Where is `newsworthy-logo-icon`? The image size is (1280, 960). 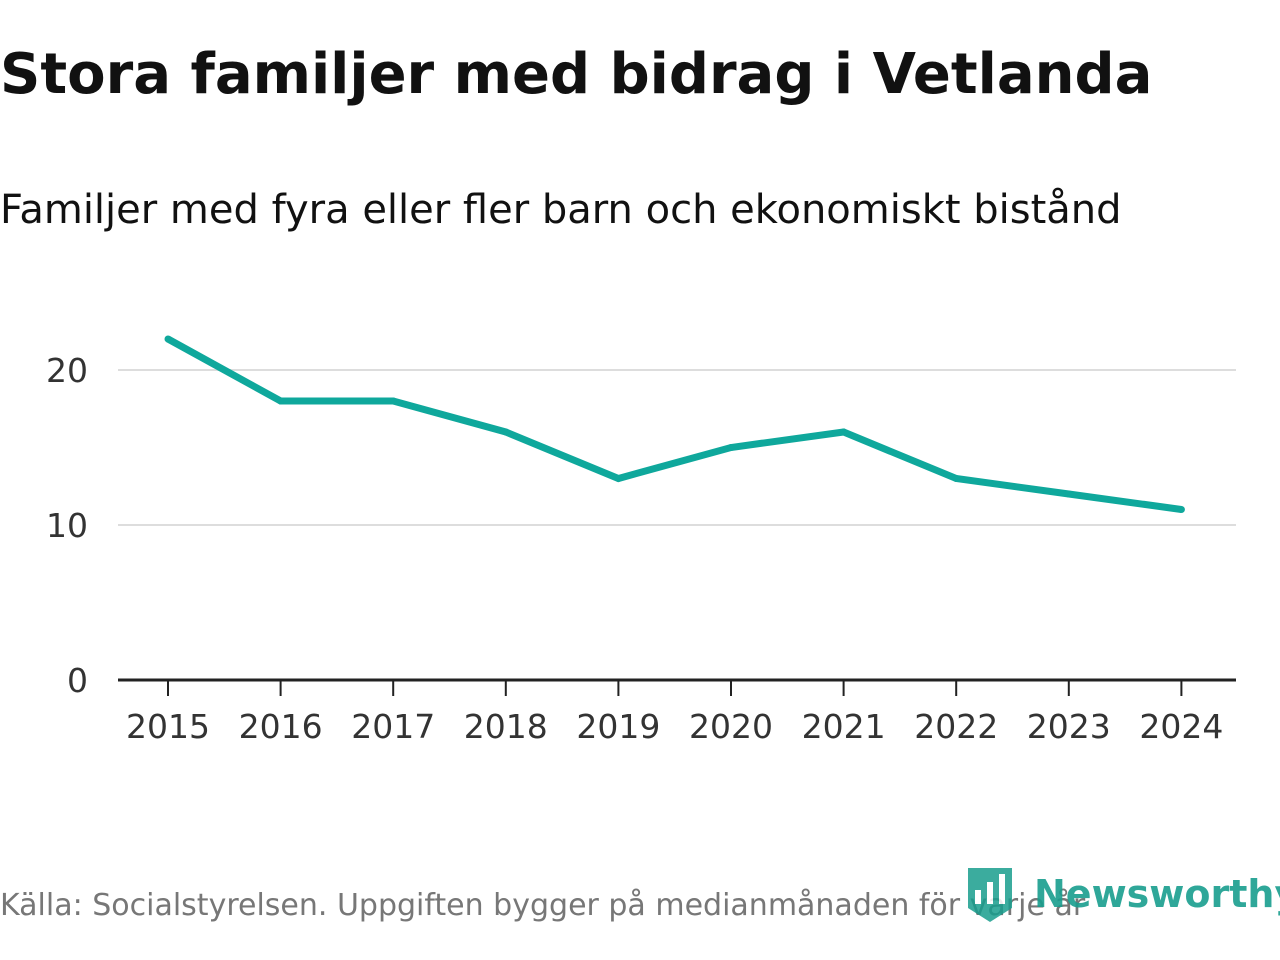
newsworthy-logo-icon is located at coordinates (990, 895).